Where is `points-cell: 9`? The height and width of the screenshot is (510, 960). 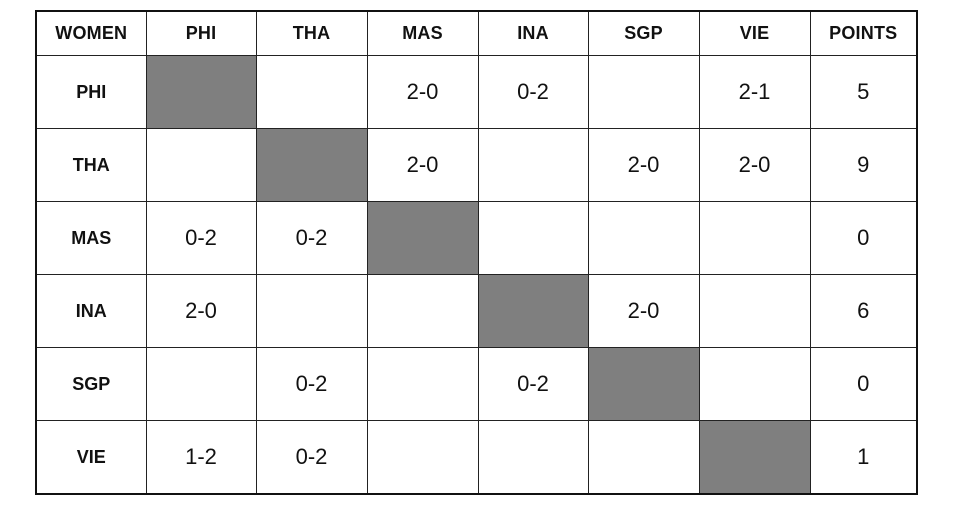 points-cell: 9 is located at coordinates (863, 165).